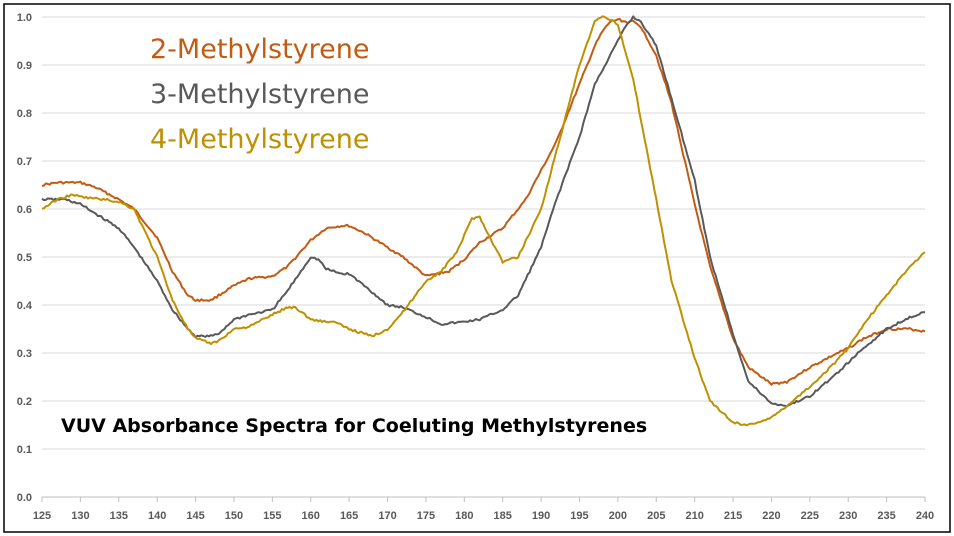  What do you see at coordinates (272, 516) in the screenshot?
I see `x-tick-label: 155` at bounding box center [272, 516].